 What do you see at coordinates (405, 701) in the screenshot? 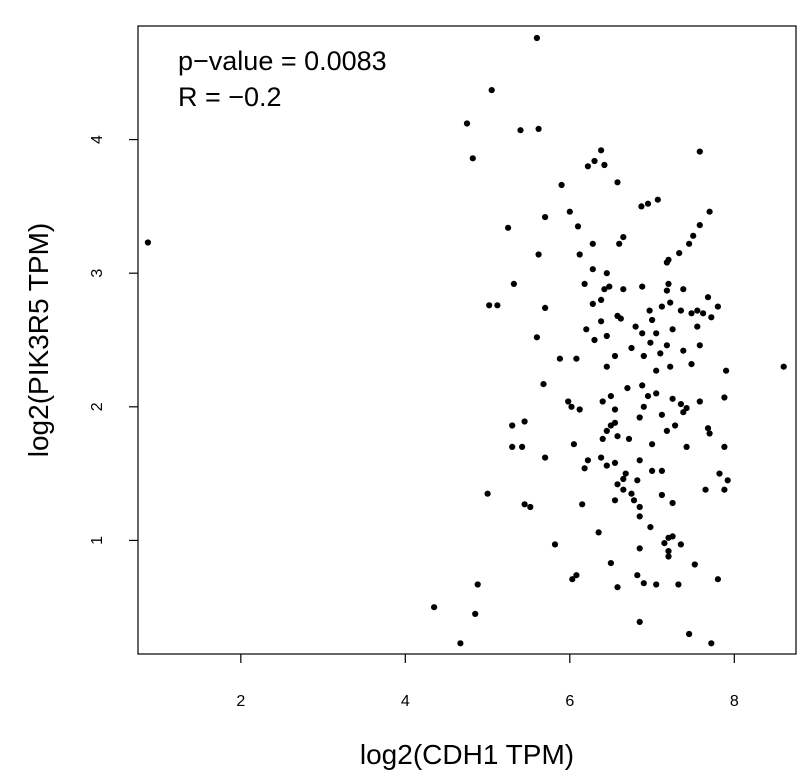
I see `x-tick-label: 4` at bounding box center [405, 701].